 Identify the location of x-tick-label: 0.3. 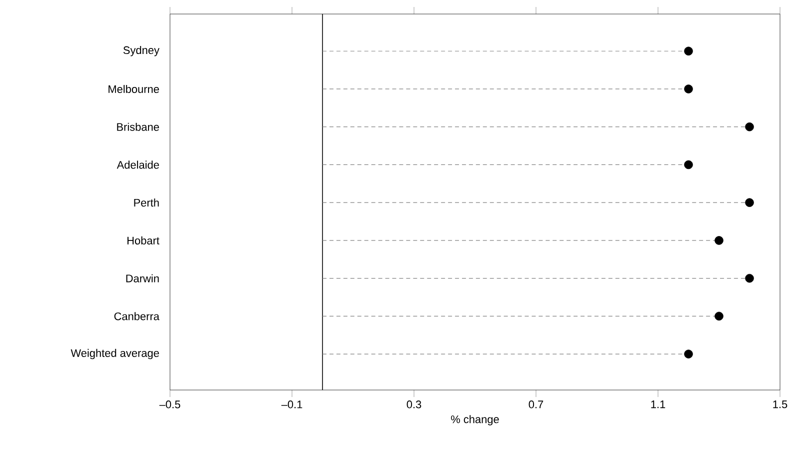
(414, 404).